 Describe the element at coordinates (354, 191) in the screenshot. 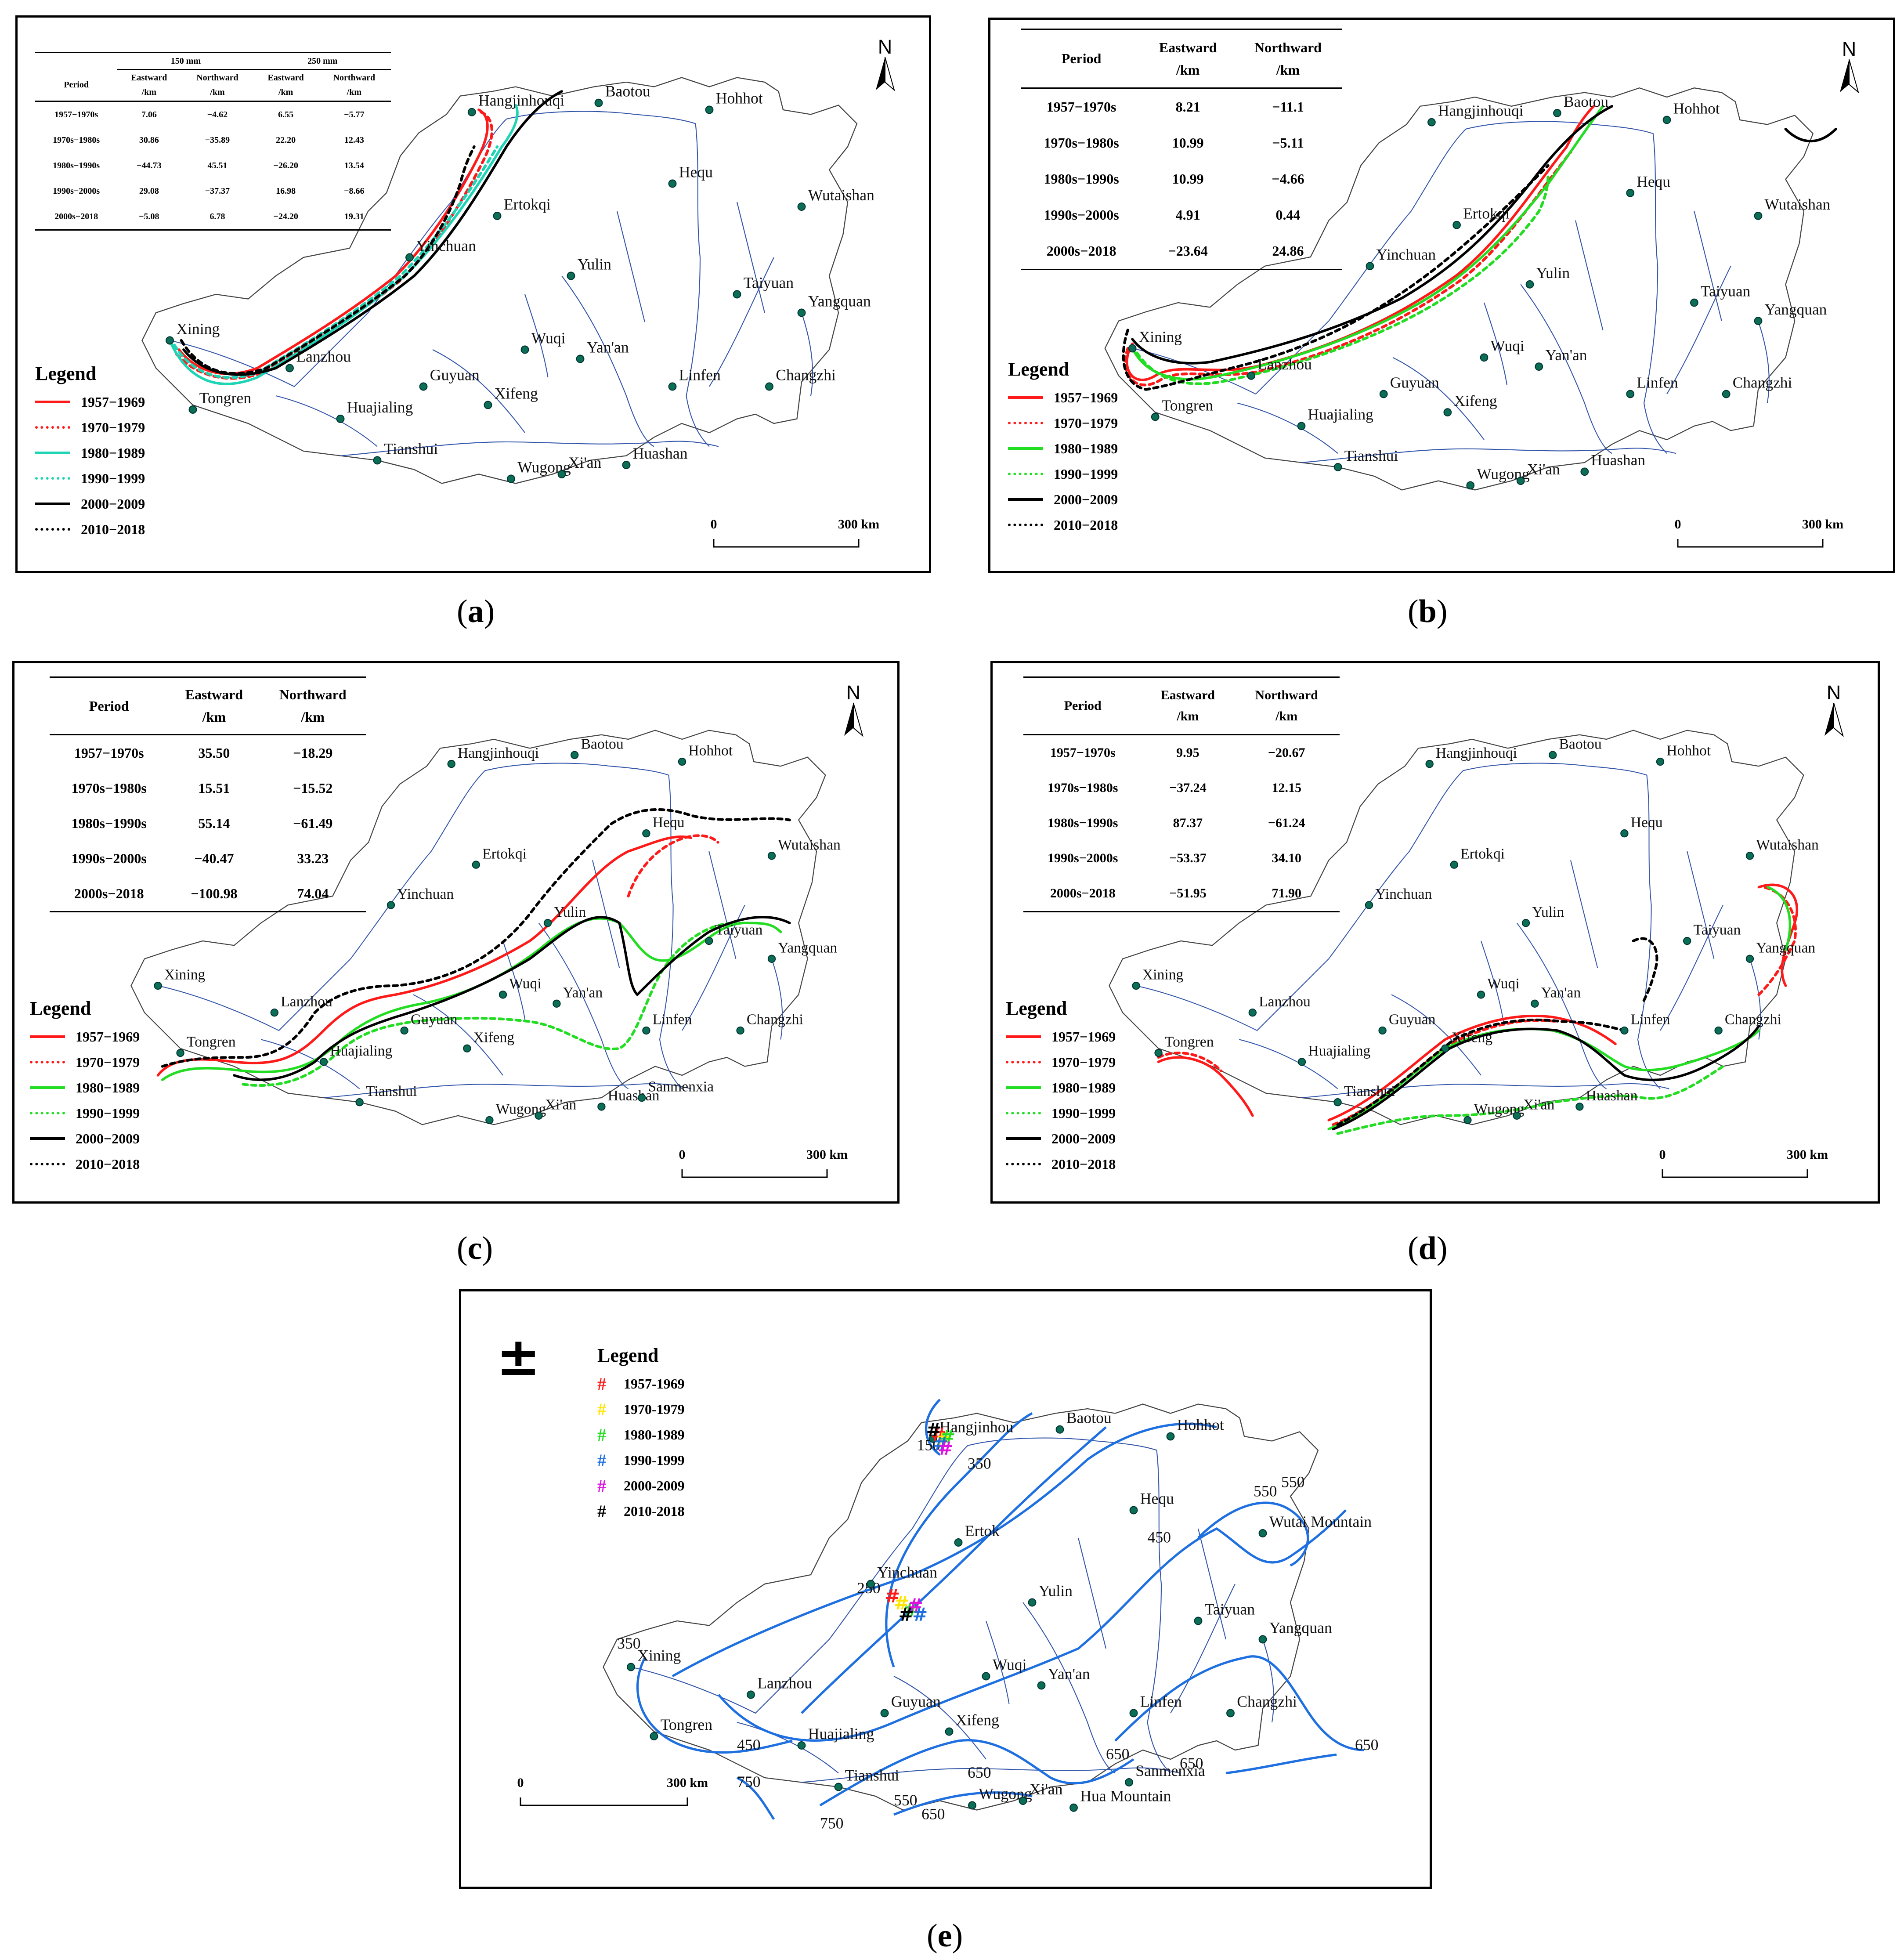

I see `table-cell: −8.66` at that location.